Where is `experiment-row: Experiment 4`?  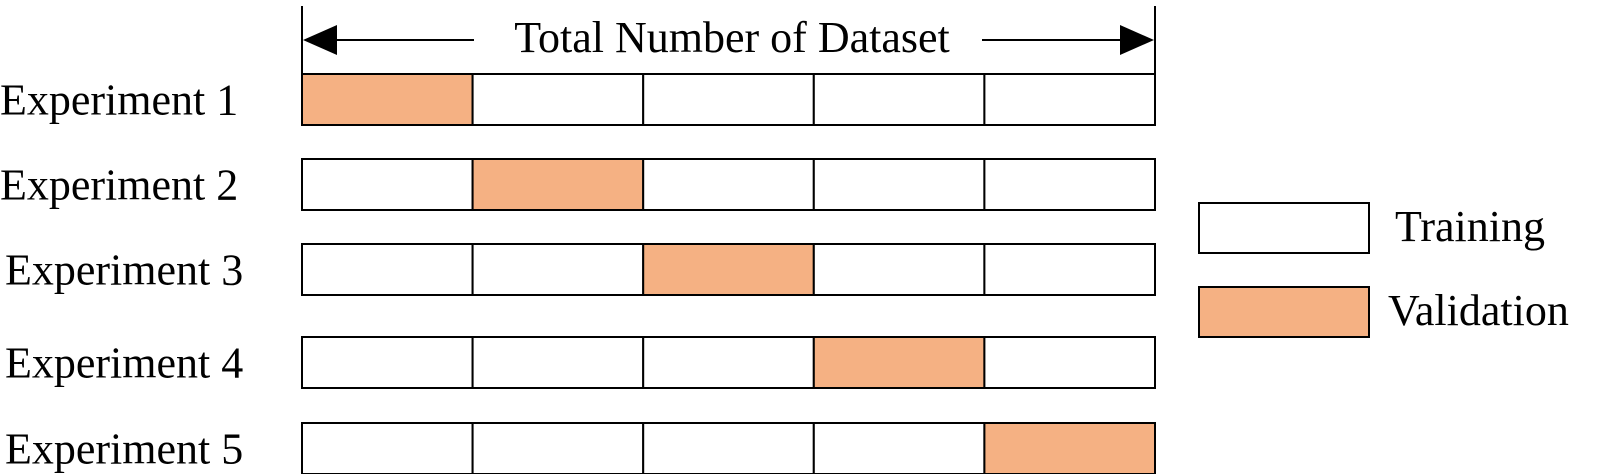
experiment-row: Experiment 4 is located at coordinates (581, 362).